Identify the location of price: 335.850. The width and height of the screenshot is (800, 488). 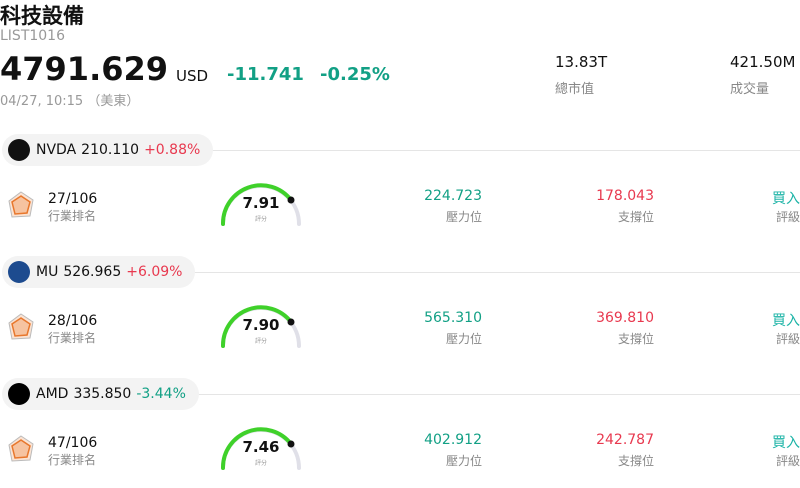
(102, 394).